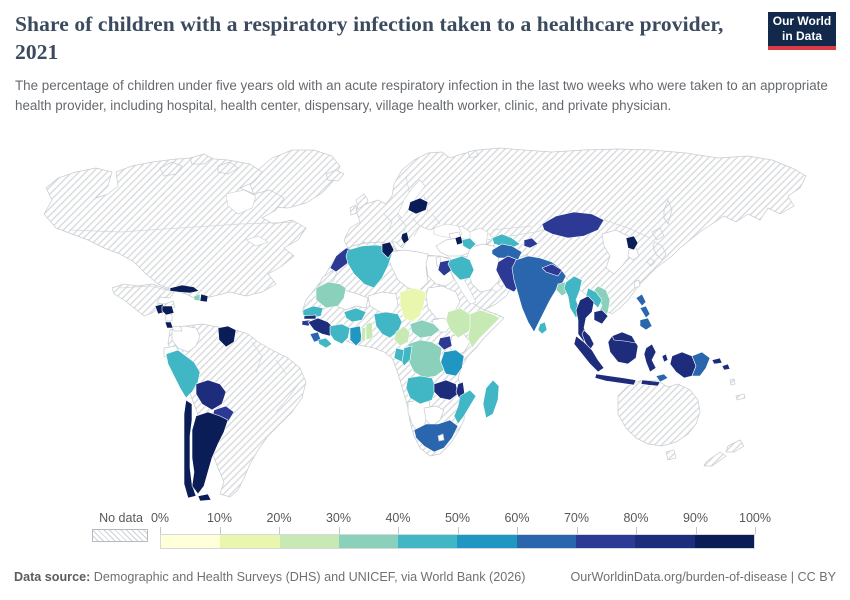  I want to click on legend-no-data-swatch, so click(120, 535).